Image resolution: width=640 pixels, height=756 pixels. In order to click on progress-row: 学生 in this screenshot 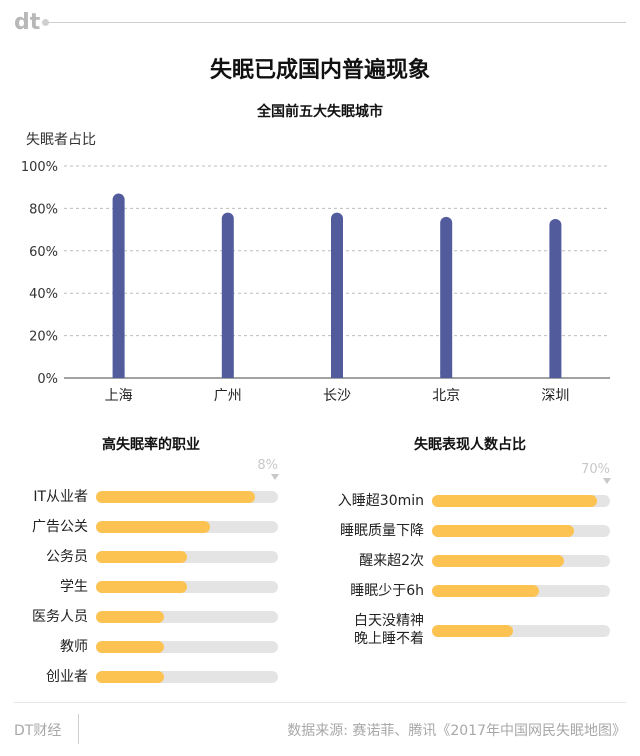, I will do `click(169, 587)`.